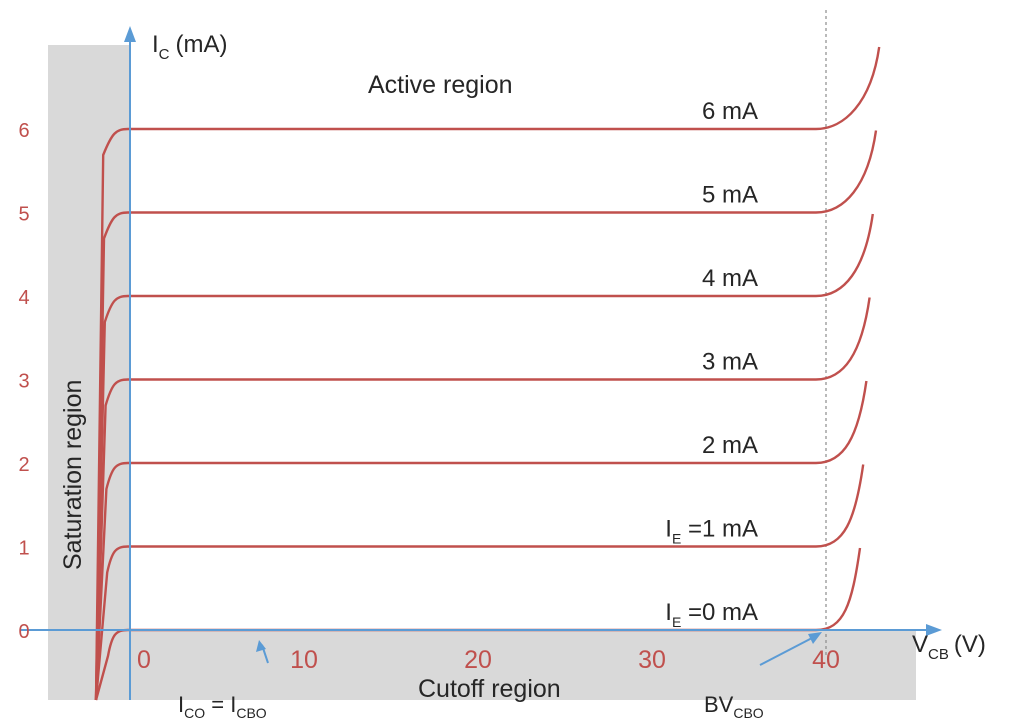 The width and height of the screenshot is (1025, 728). I want to click on saturation-region, so click(89, 372).